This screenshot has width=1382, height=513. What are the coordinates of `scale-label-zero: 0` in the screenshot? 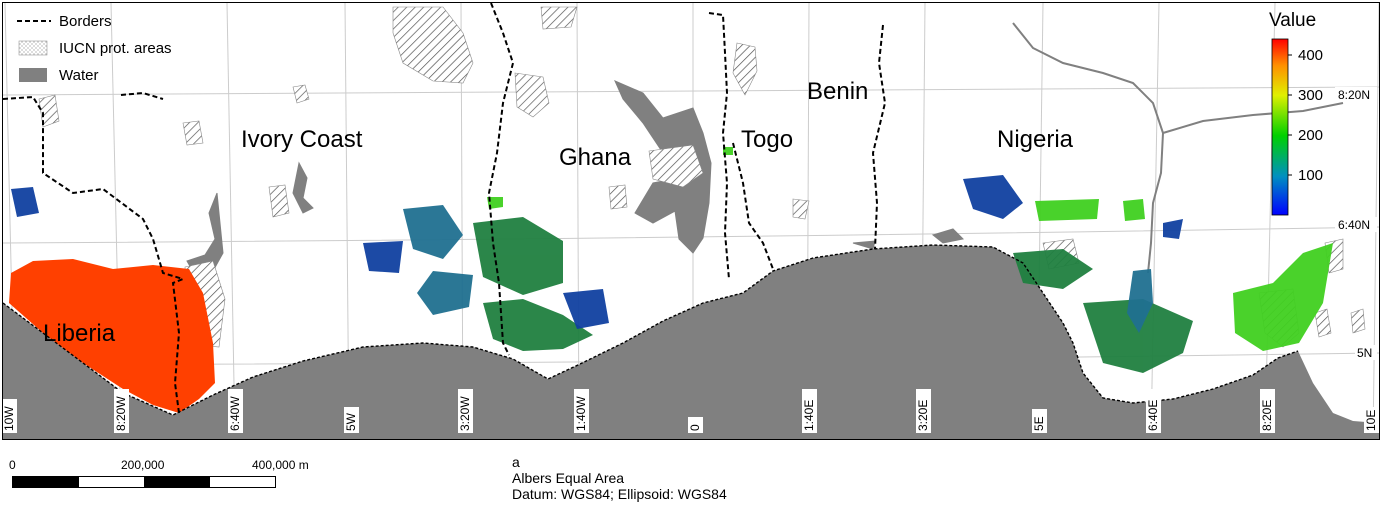 It's located at (12, 465).